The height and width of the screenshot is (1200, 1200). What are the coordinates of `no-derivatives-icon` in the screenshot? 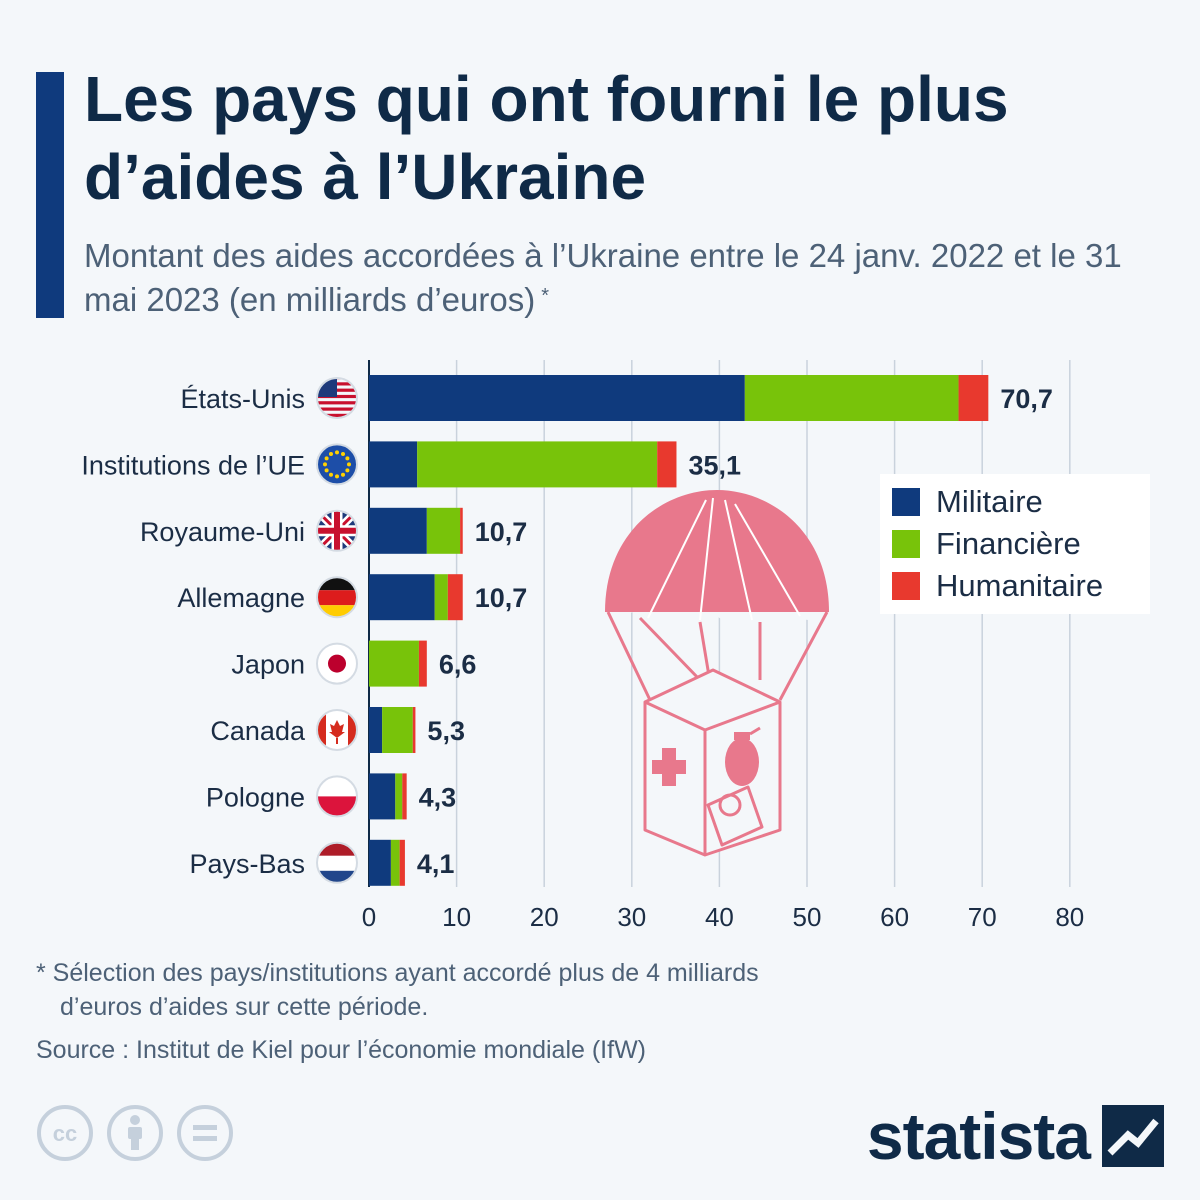 It's located at (205, 1133).